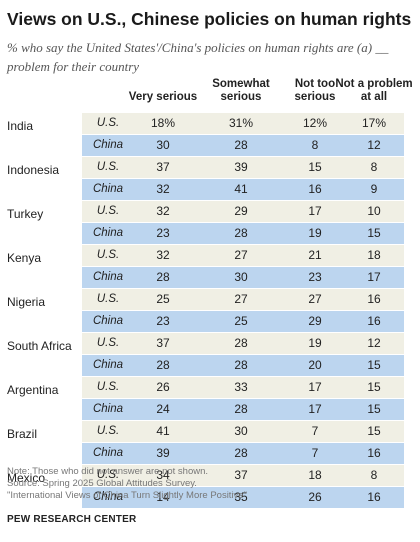 This screenshot has height=542, width=420. I want to click on country-label: Kenya, so click(24, 258).